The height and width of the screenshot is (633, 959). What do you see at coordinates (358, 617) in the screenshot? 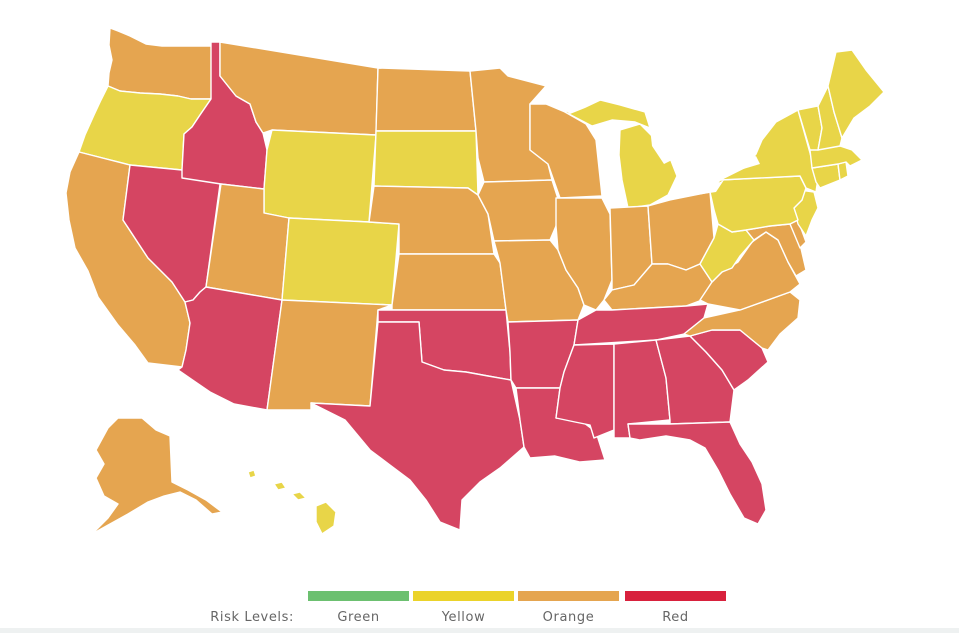
I see `legend-label-green: Green` at bounding box center [358, 617].